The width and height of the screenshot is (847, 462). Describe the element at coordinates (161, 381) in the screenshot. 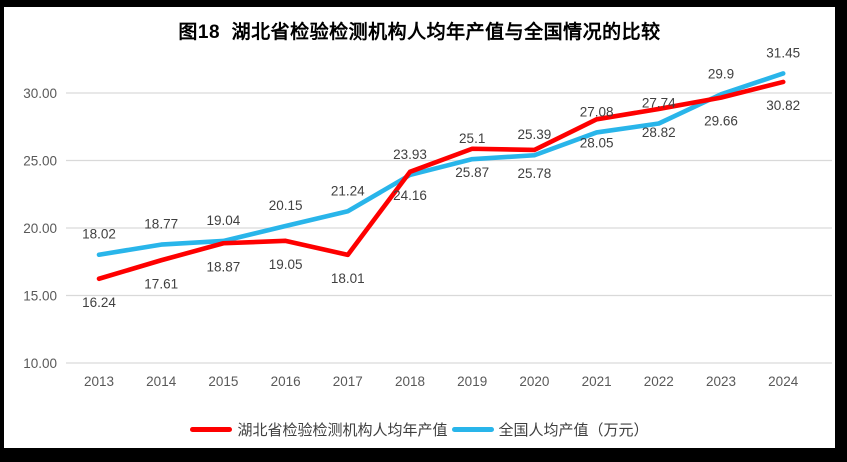

I see `x-axis-tick-label: 2014` at that location.